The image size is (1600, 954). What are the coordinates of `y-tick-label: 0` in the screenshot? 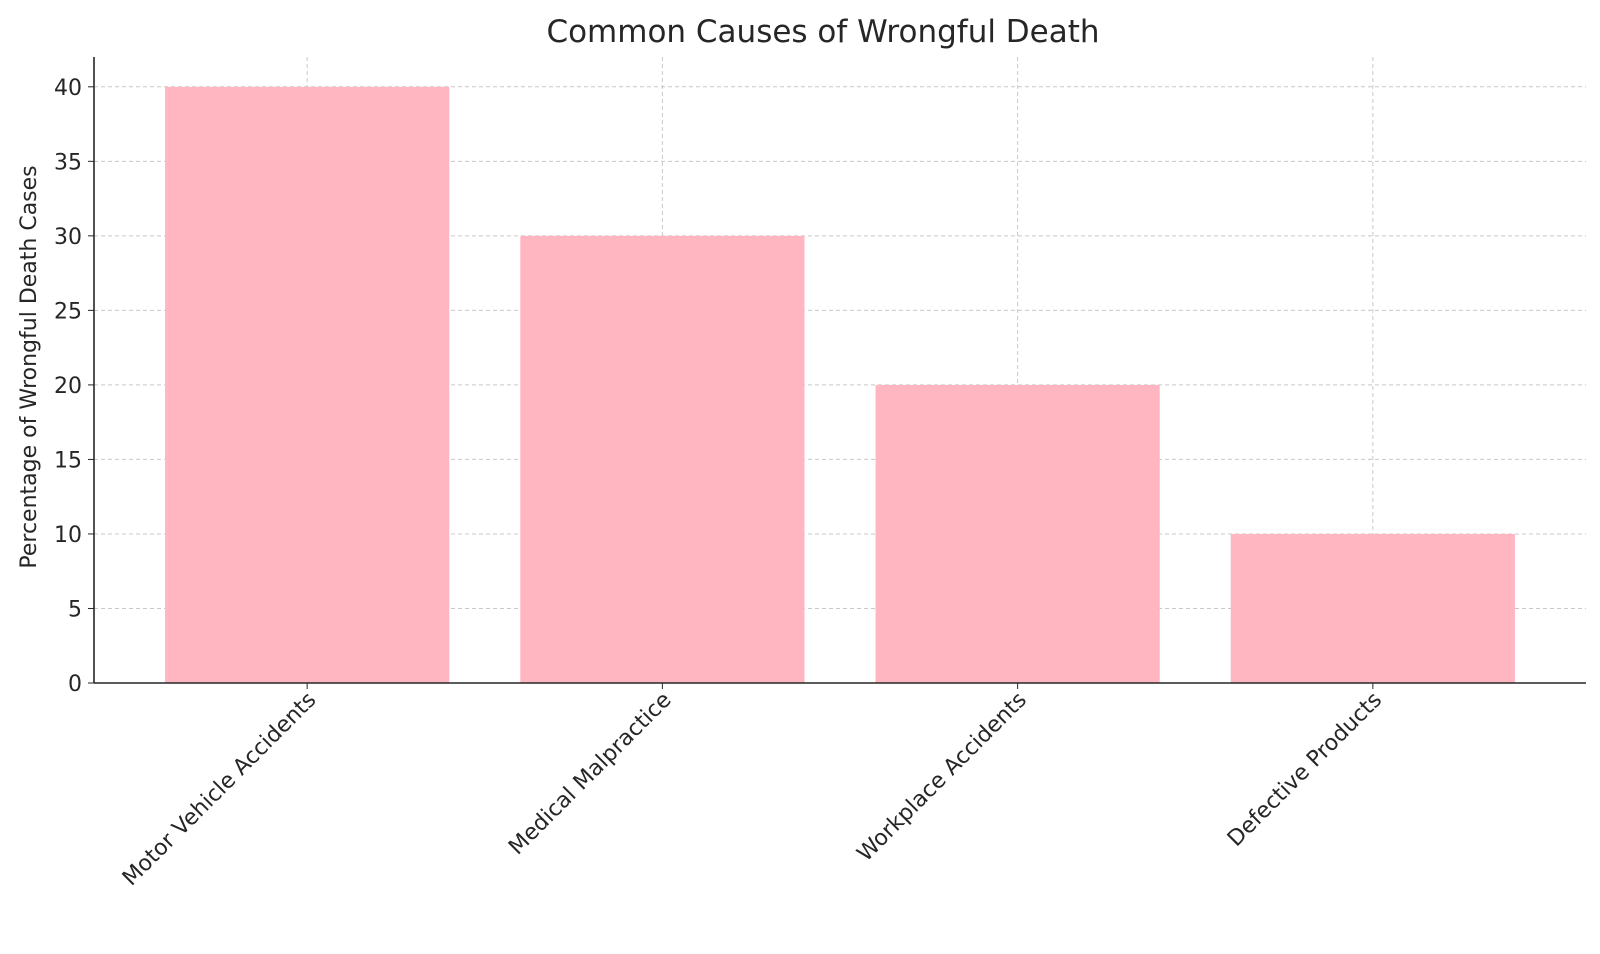 It's located at (75, 684).